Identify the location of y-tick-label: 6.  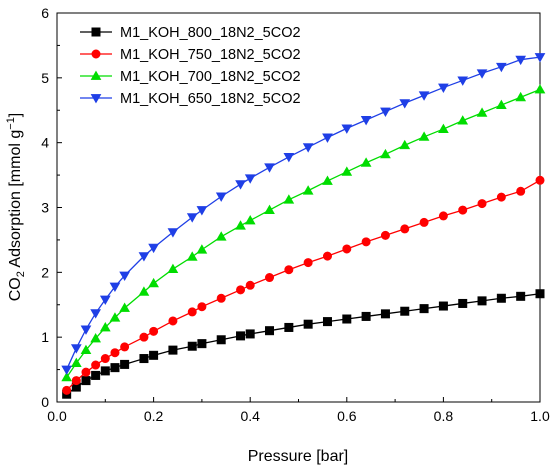
(45, 13).